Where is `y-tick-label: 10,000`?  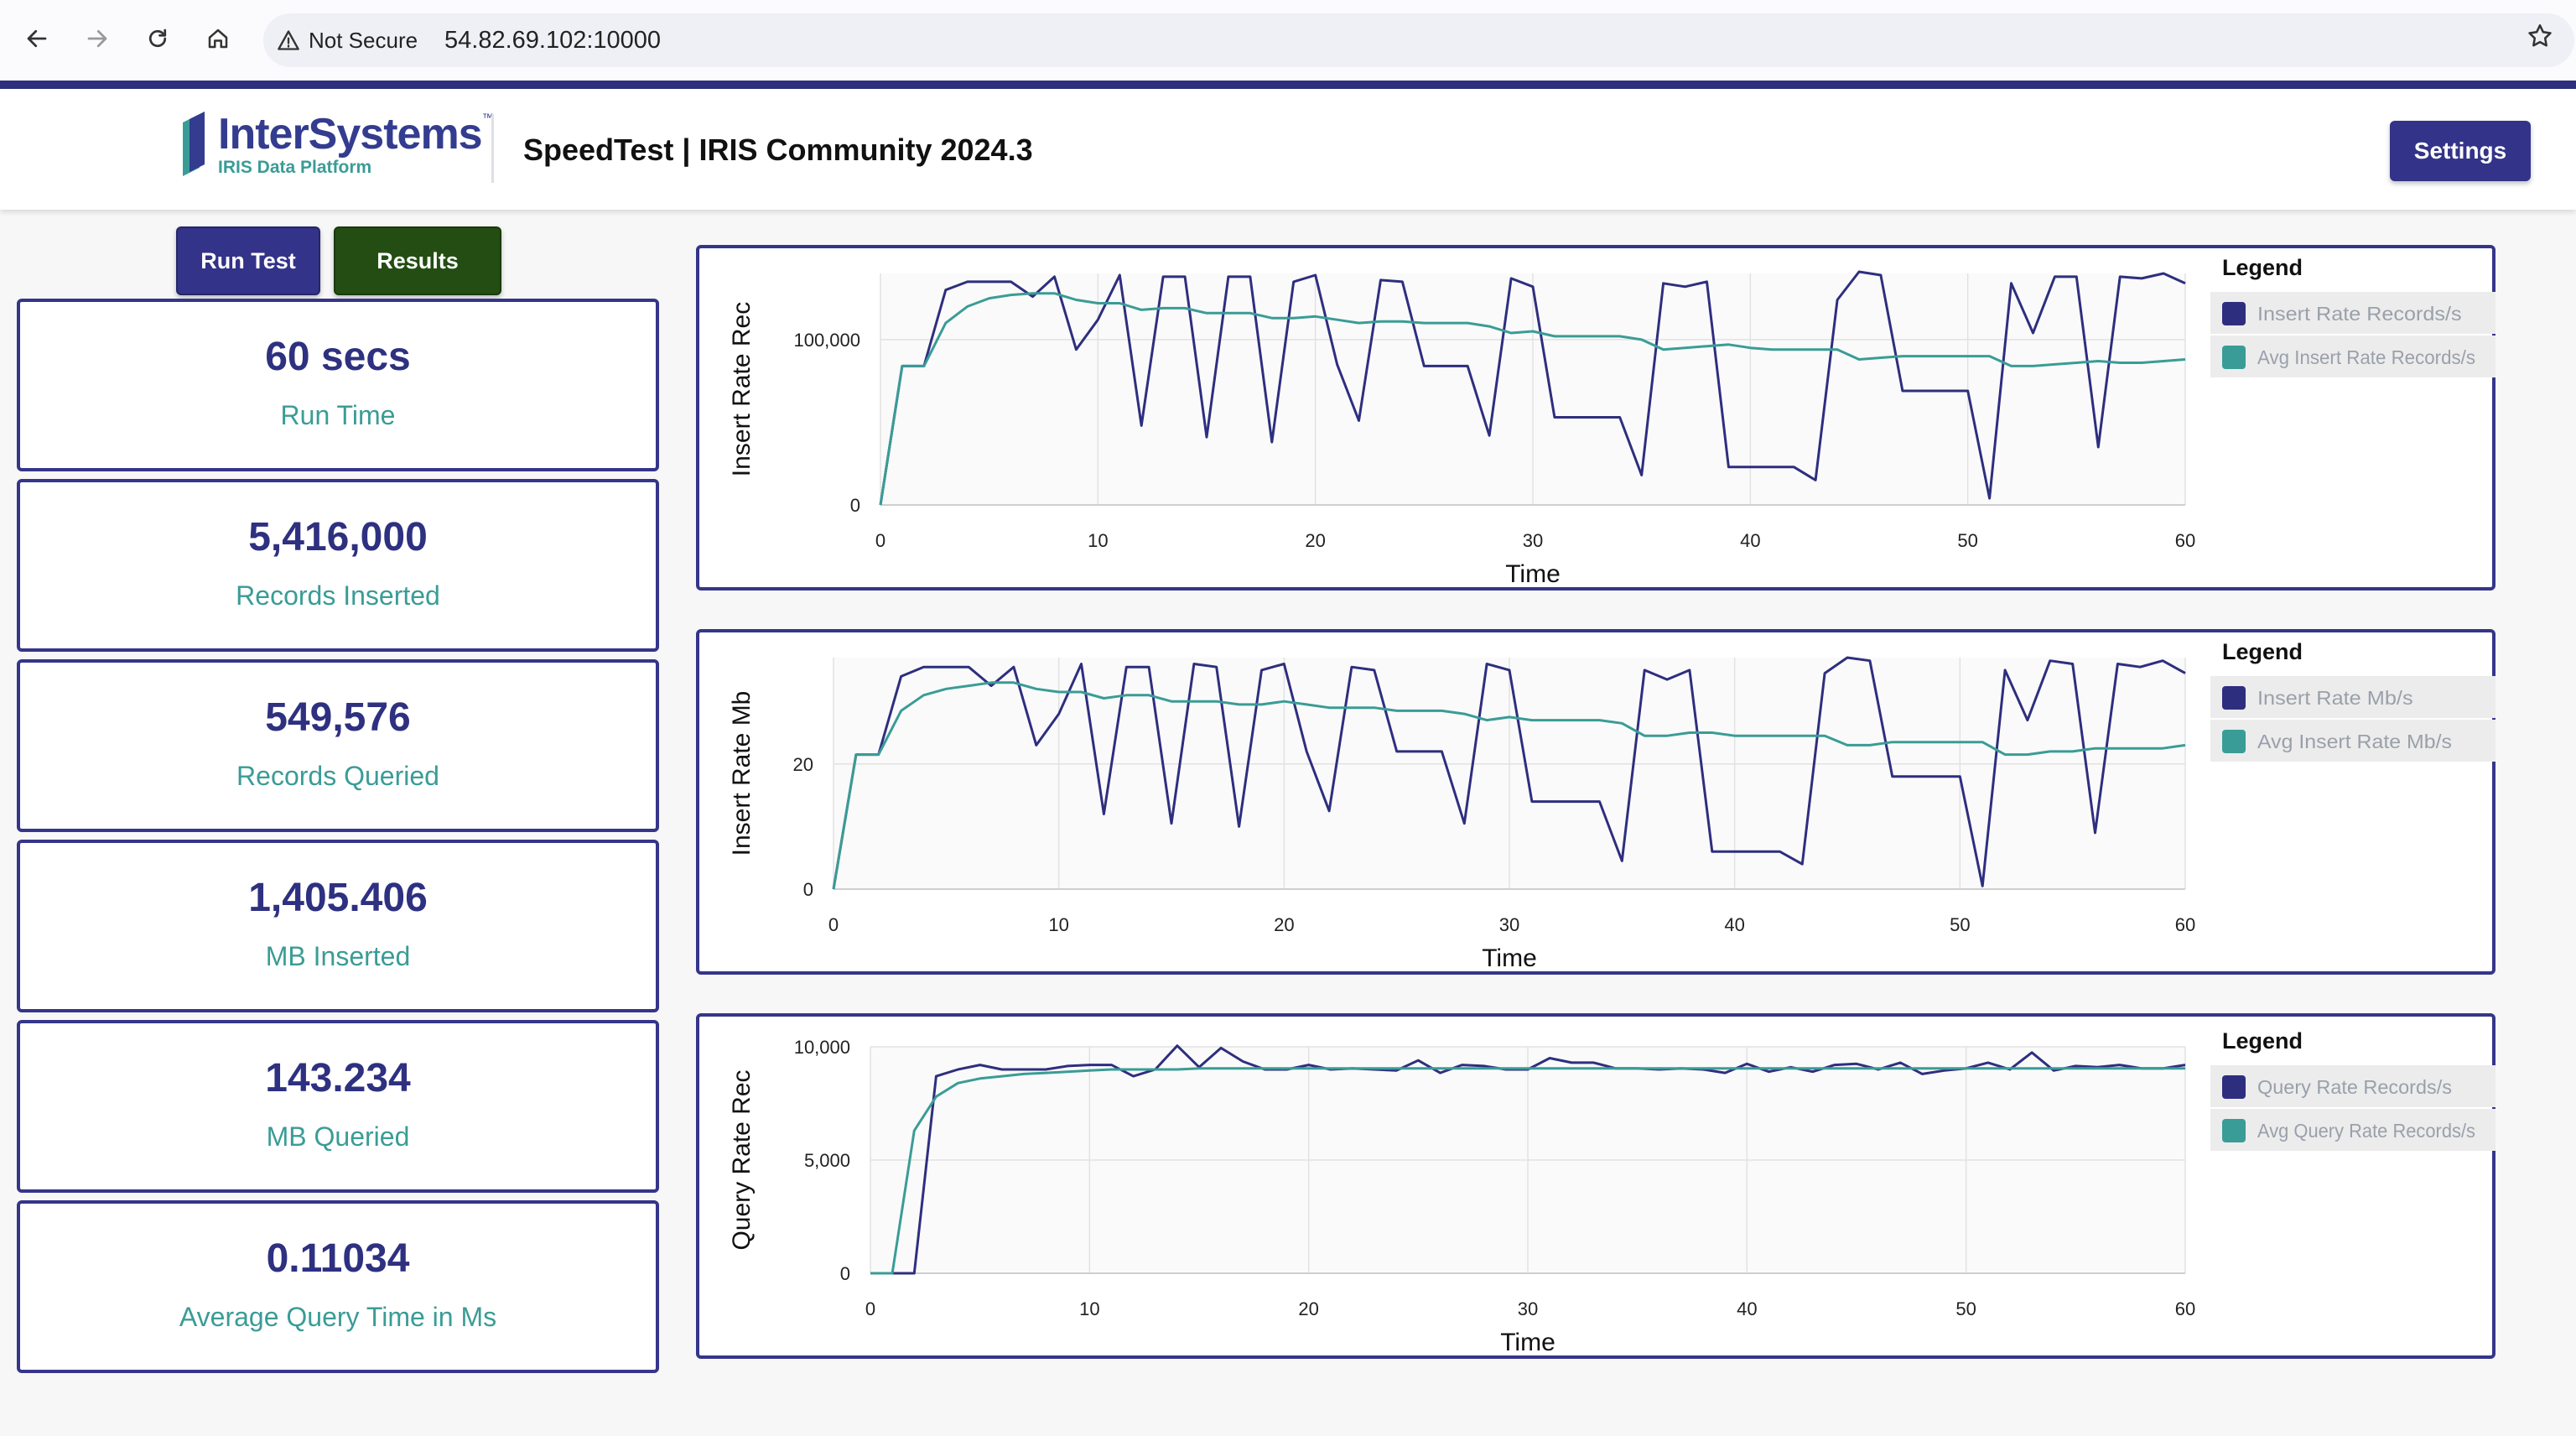
y-tick-label: 10,000 is located at coordinates (822, 1047).